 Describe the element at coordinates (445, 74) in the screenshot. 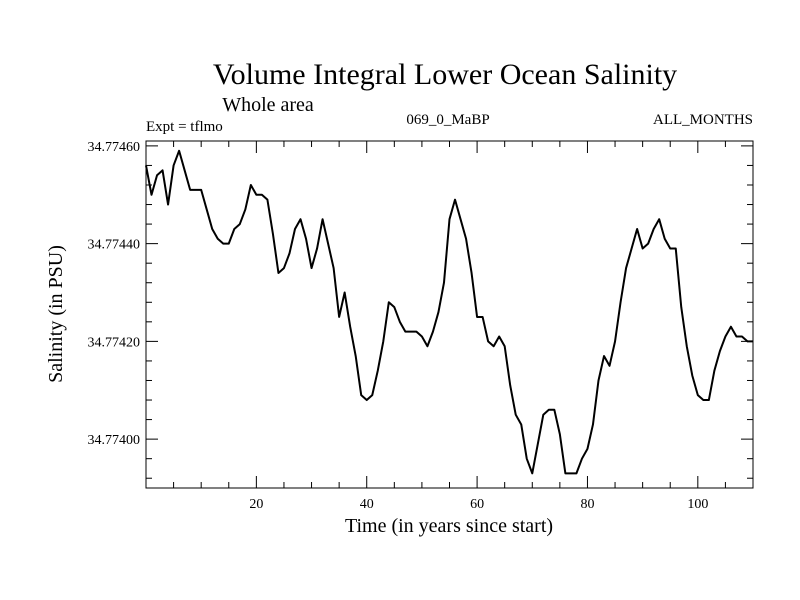

I see `chart-title: Volume Integral Lower Ocean Salinity` at that location.